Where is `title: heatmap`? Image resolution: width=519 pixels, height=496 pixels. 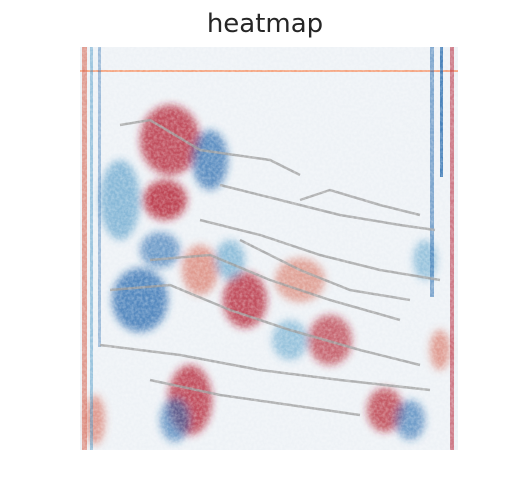
title: heatmap is located at coordinates (265, 24).